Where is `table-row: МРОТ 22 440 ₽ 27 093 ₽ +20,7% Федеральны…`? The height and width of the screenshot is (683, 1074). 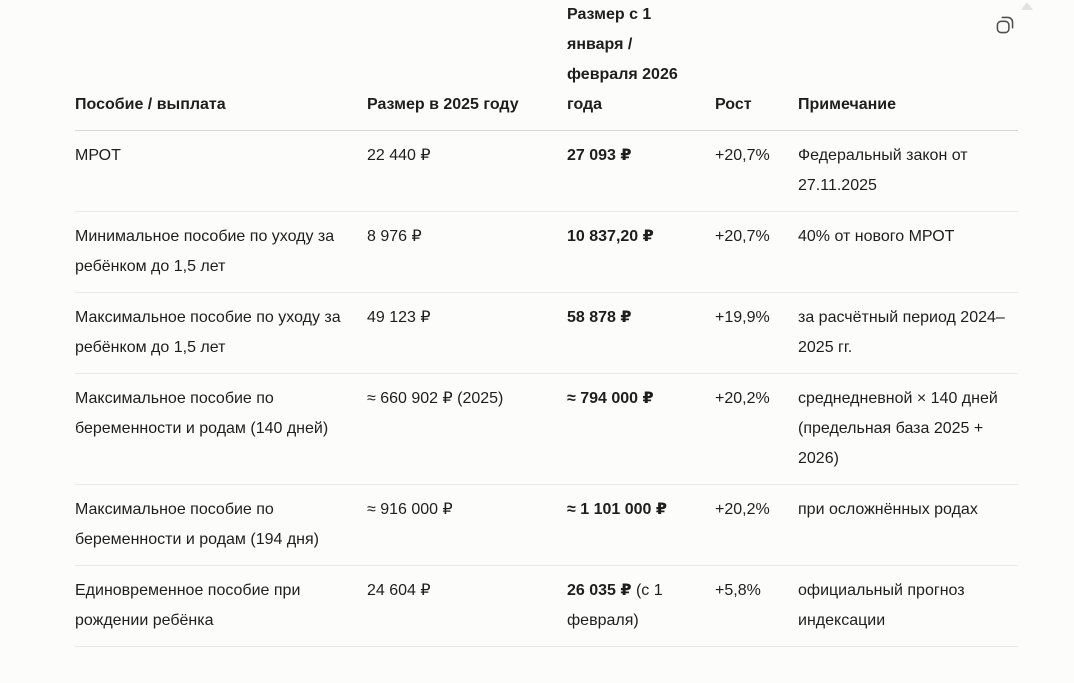
table-row: МРОТ 22 440 ₽ 27 093 ₽ +20,7% Федеральны… is located at coordinates (546, 171).